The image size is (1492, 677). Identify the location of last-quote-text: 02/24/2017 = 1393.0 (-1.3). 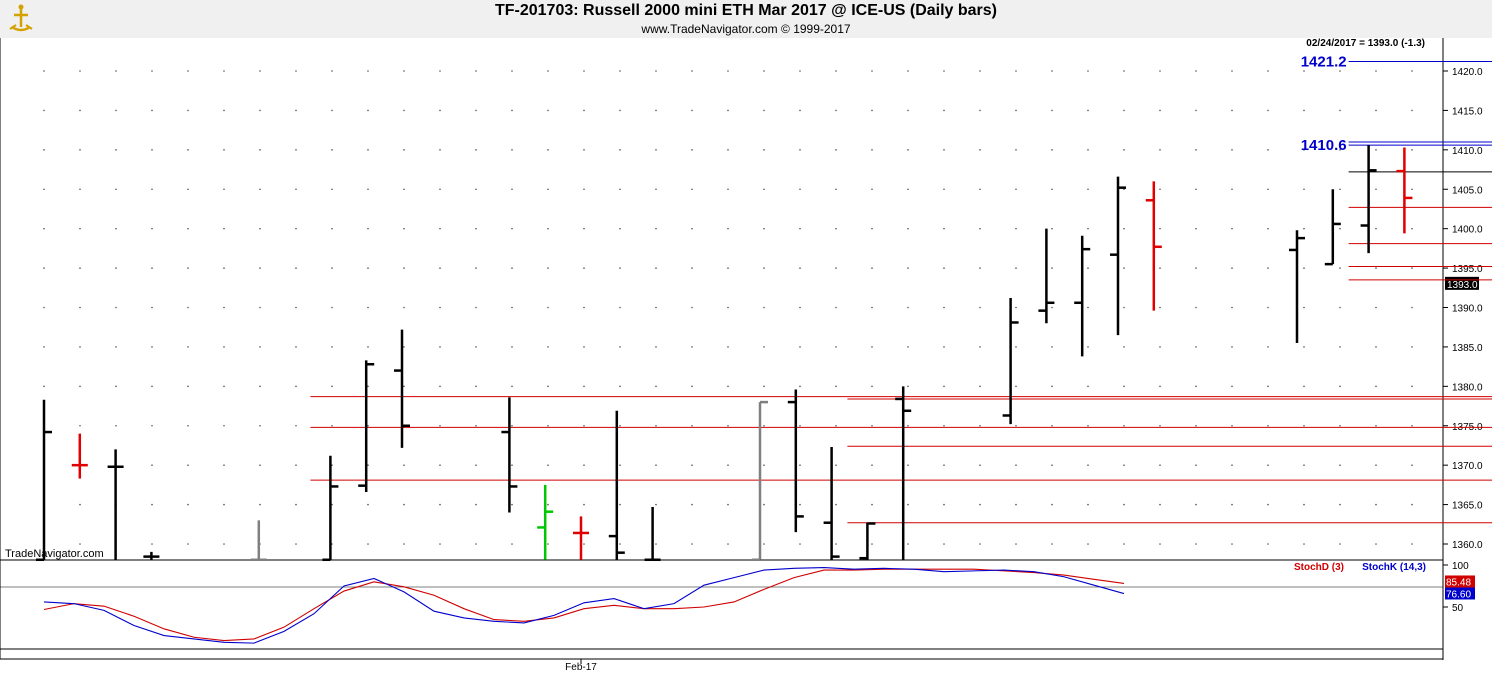
(1365, 43).